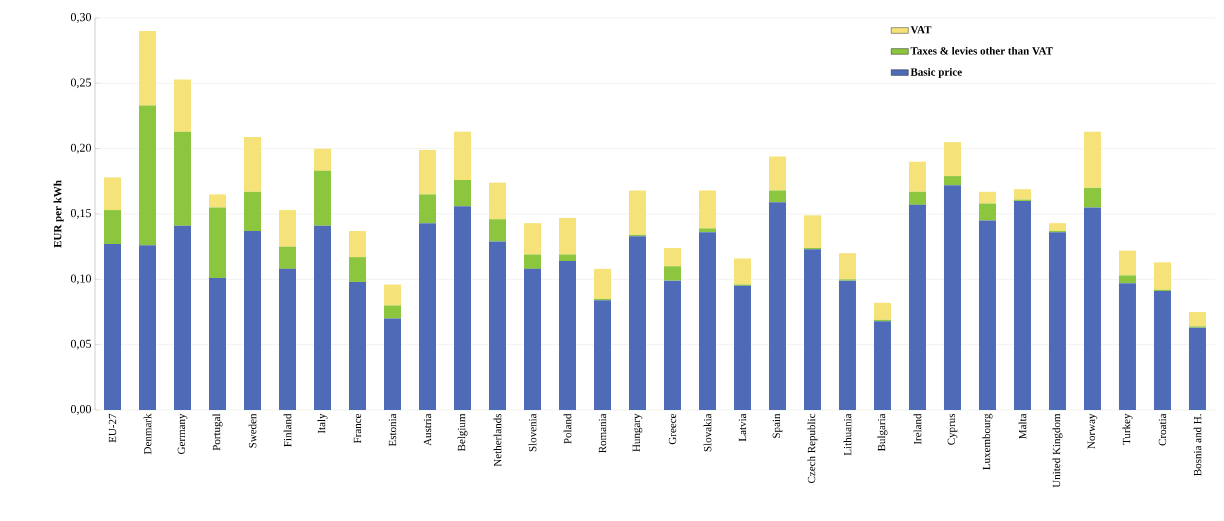 Image resolution: width=1224 pixels, height=521 pixels. What do you see at coordinates (882, 432) in the screenshot?
I see `x-tick-label: Bulgaria` at bounding box center [882, 432].